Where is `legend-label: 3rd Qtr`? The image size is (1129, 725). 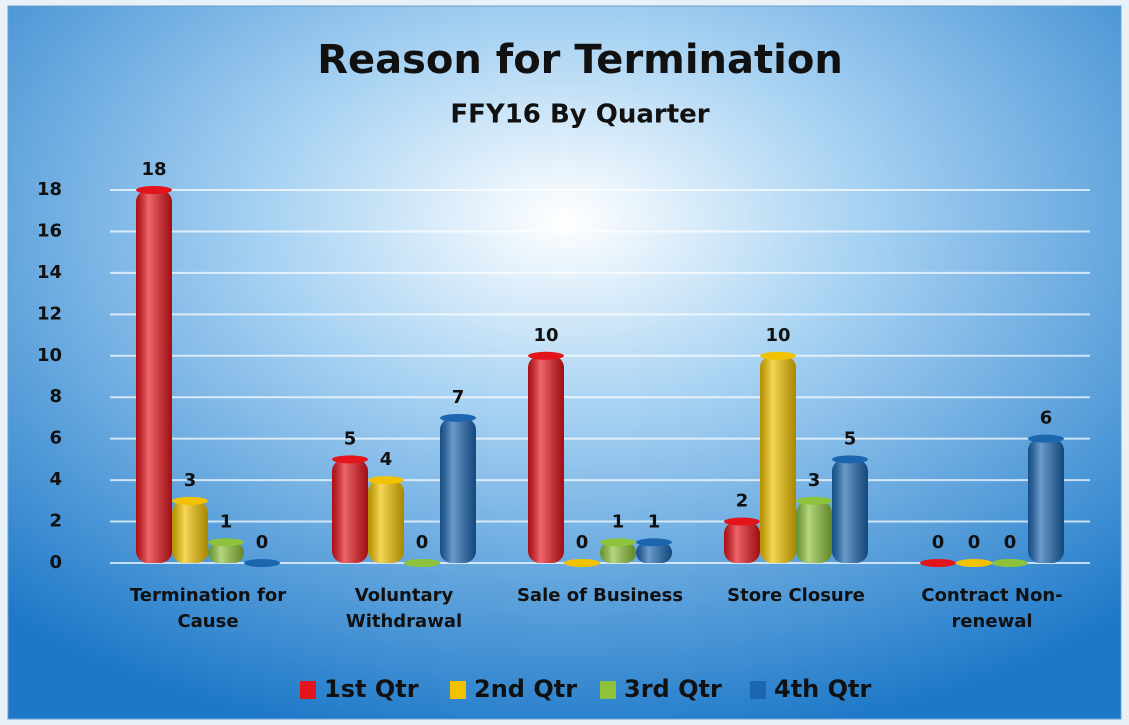
legend-label: 3rd Qtr is located at coordinates (673, 689).